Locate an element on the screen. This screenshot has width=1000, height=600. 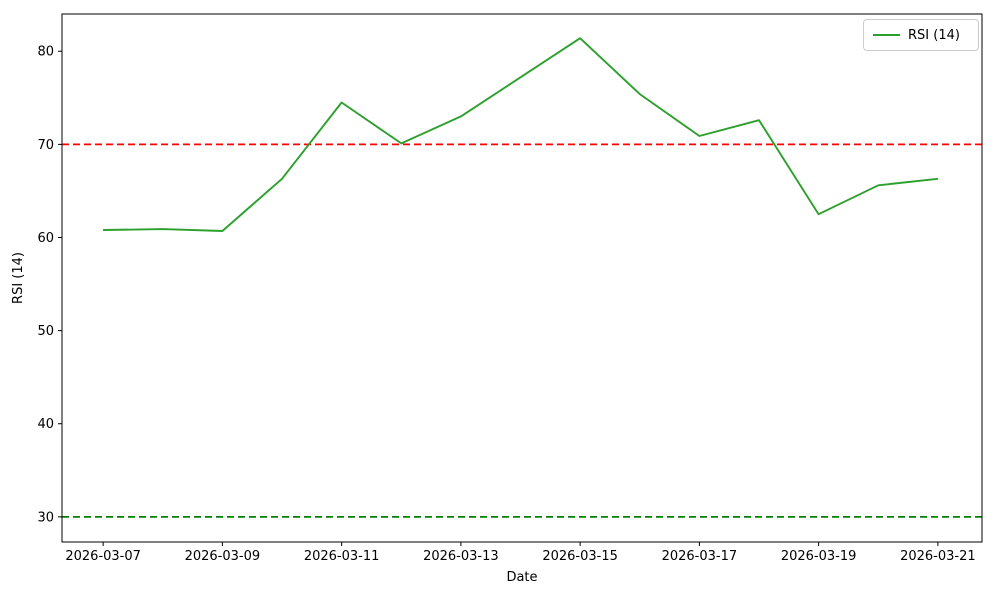
legend: RSI (14) is located at coordinates (921, 35).